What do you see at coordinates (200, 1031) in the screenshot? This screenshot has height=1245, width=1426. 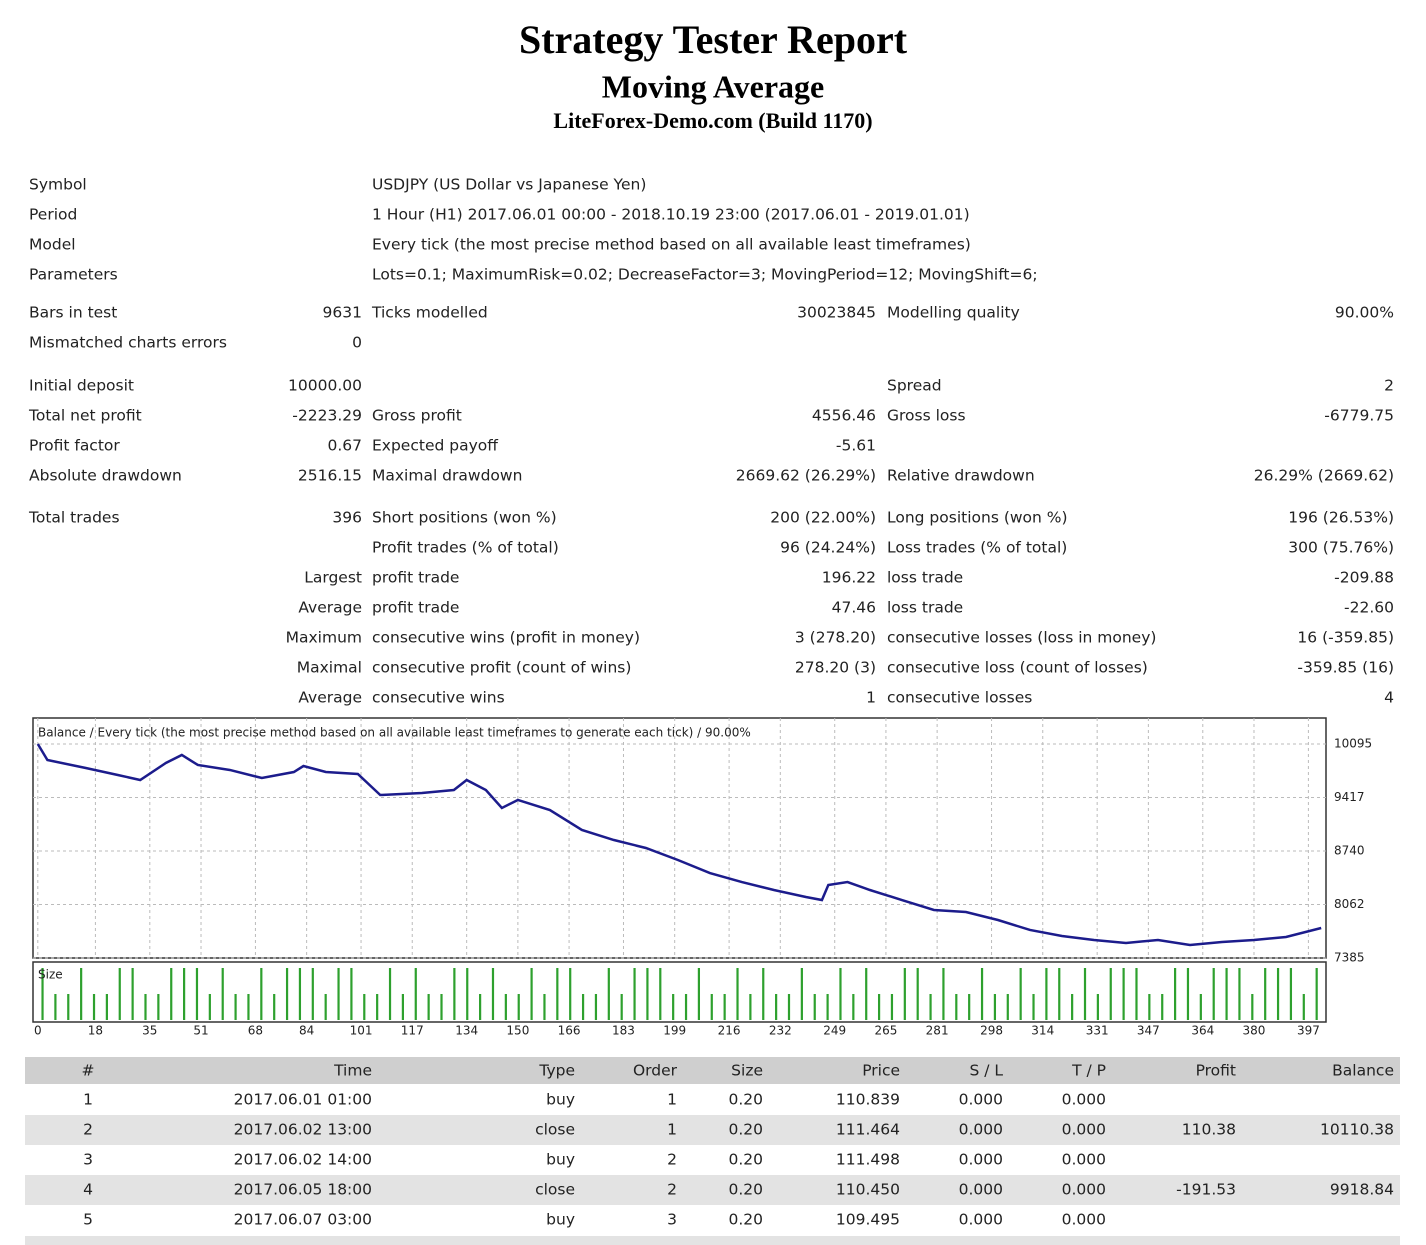 I see `x-tick-label: 51` at bounding box center [200, 1031].